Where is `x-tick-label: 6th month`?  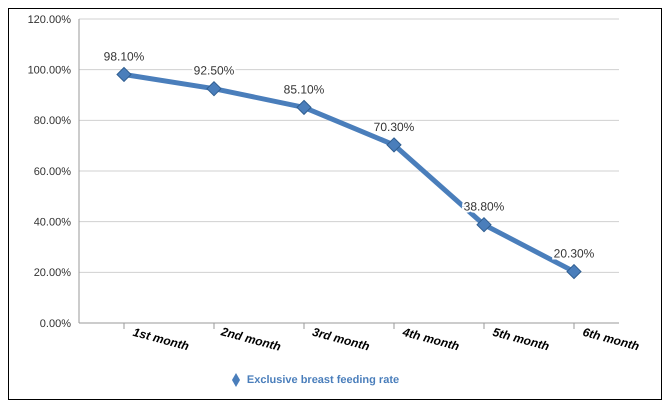 x-tick-label: 6th month is located at coordinates (611, 339).